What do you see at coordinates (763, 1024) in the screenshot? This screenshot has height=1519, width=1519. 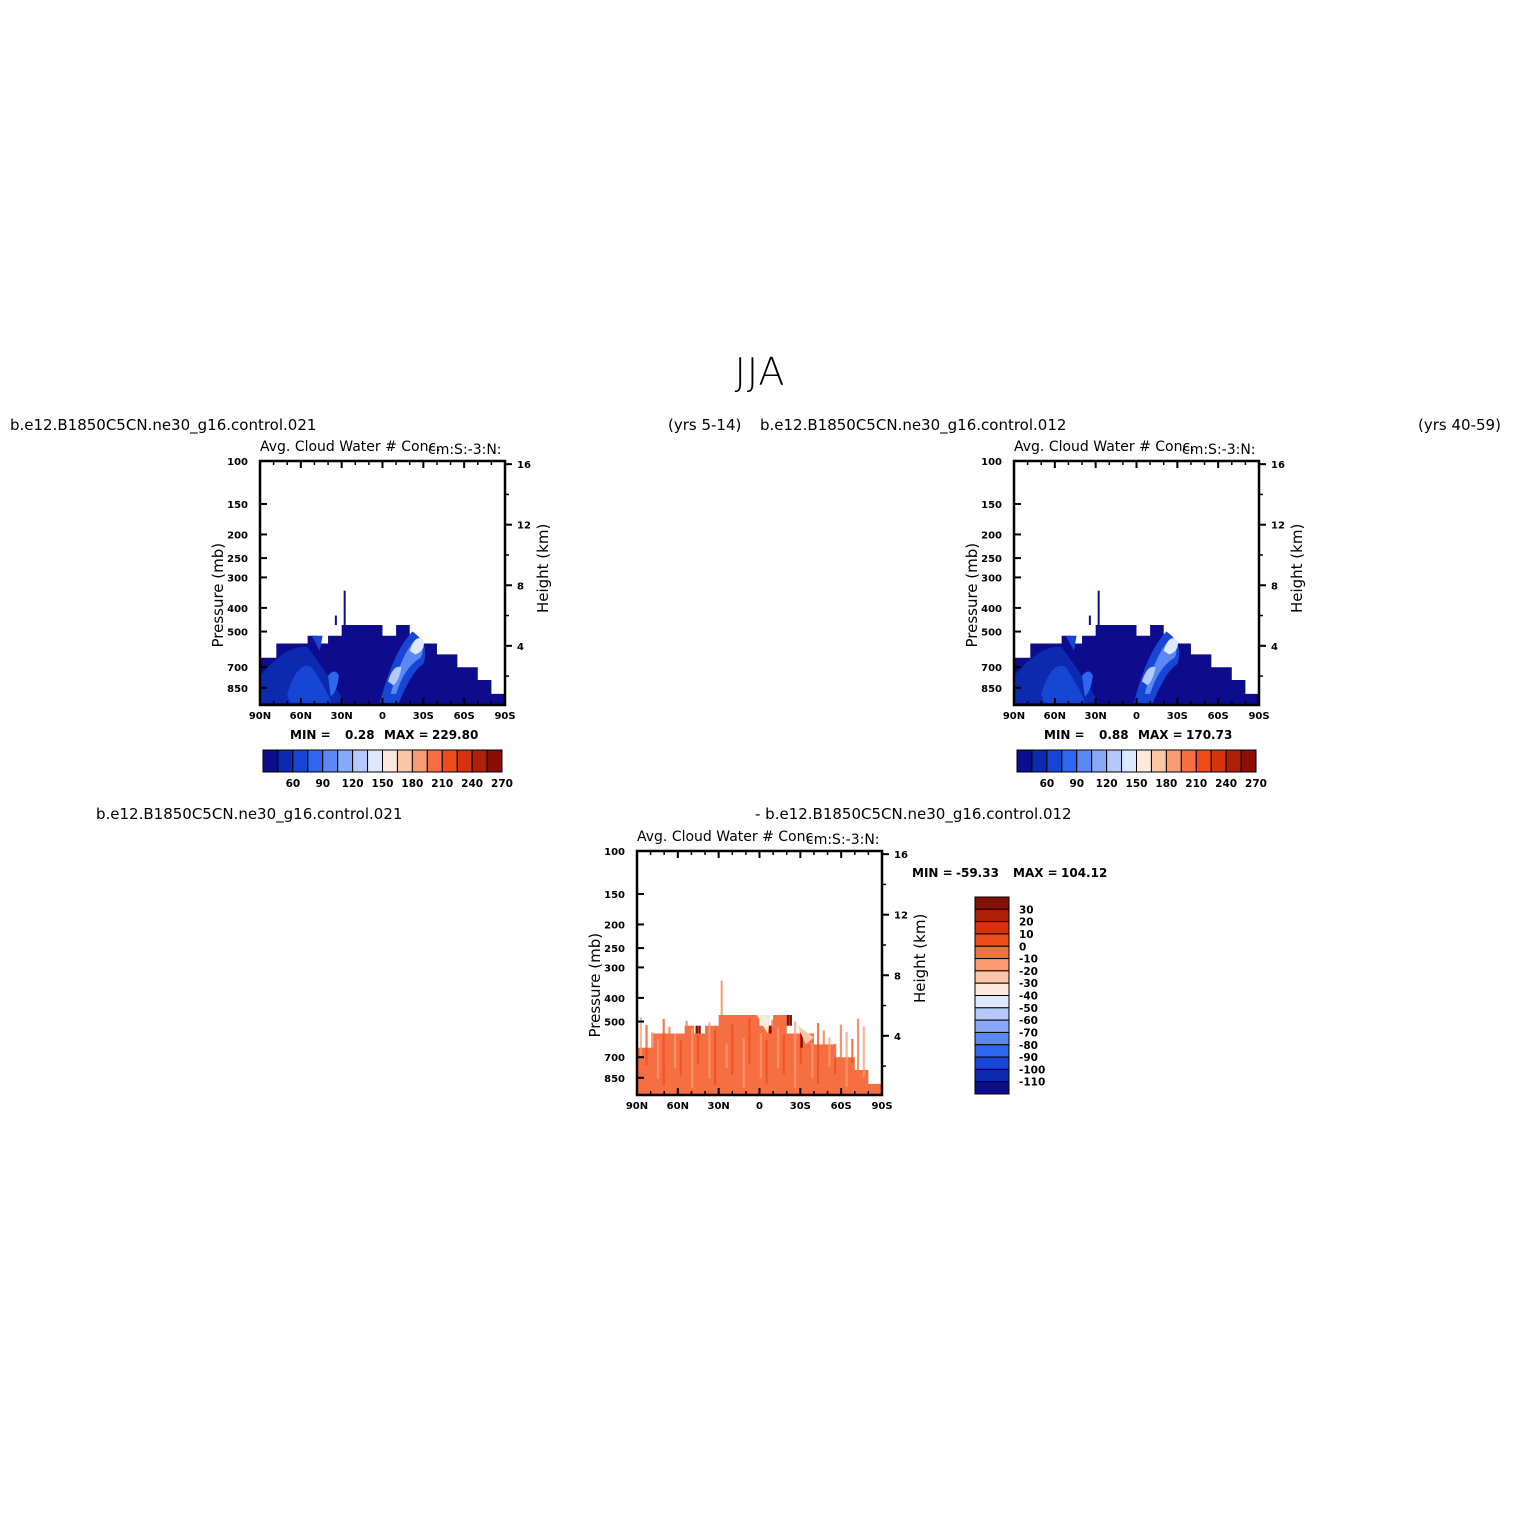 I see `field-light` at bounding box center [763, 1024].